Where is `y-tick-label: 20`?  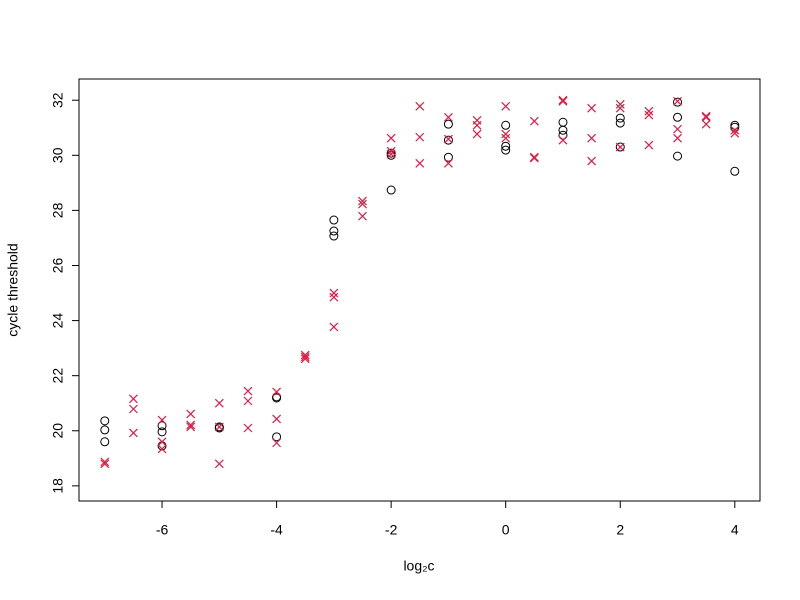 y-tick-label: 20 is located at coordinates (58, 431).